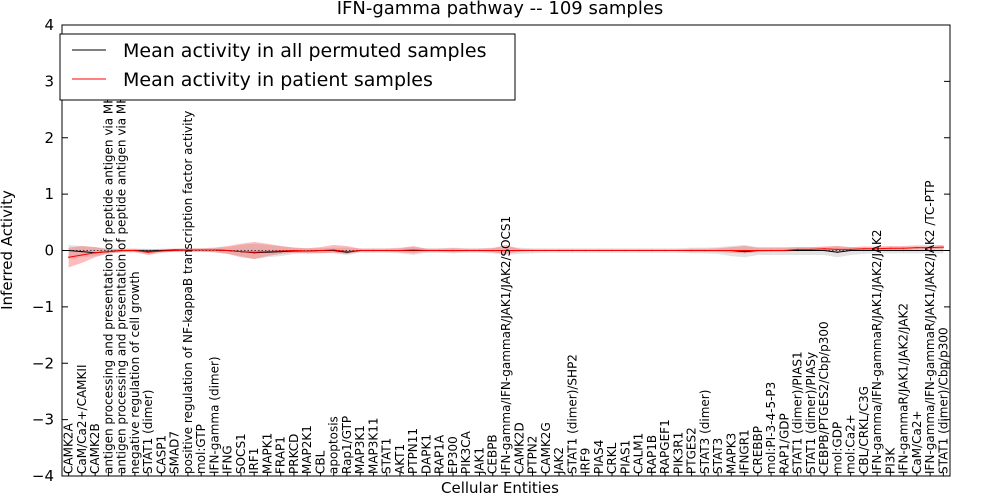 This screenshot has height=500, width=1000. I want to click on x-tick-label: CASP1, so click(161, 454).